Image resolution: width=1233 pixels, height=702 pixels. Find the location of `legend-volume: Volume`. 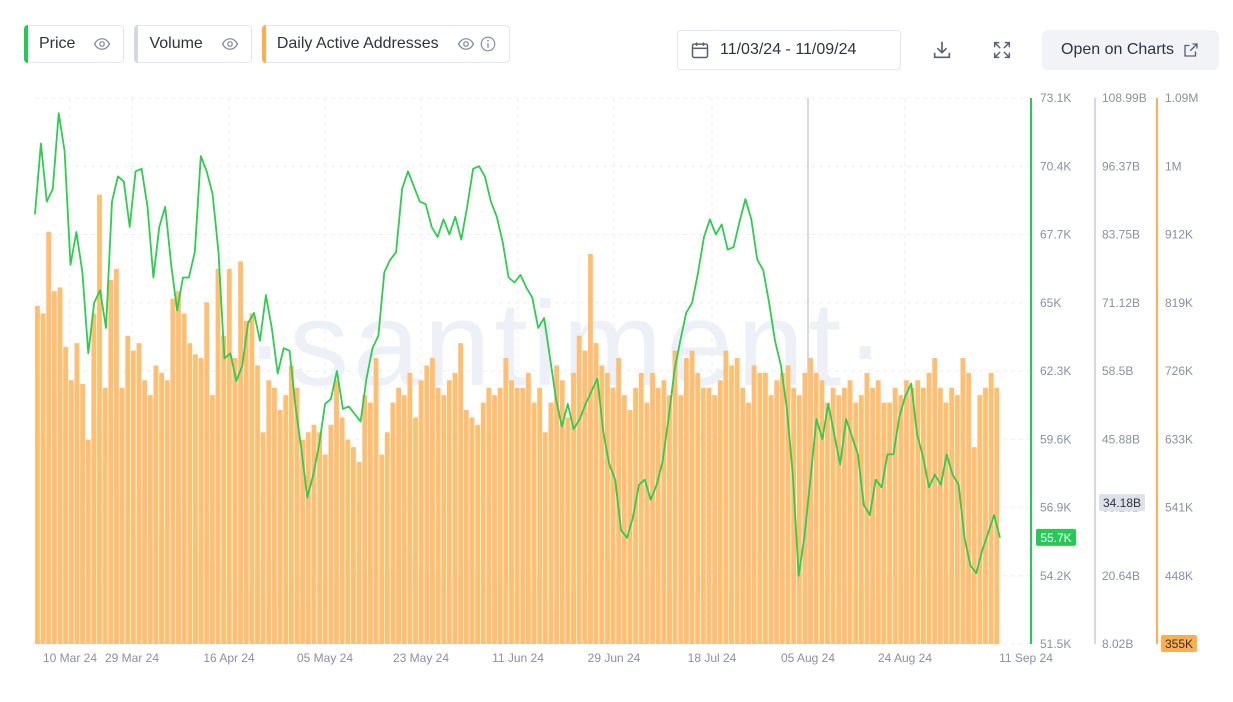

legend-volume: Volume is located at coordinates (193, 44).